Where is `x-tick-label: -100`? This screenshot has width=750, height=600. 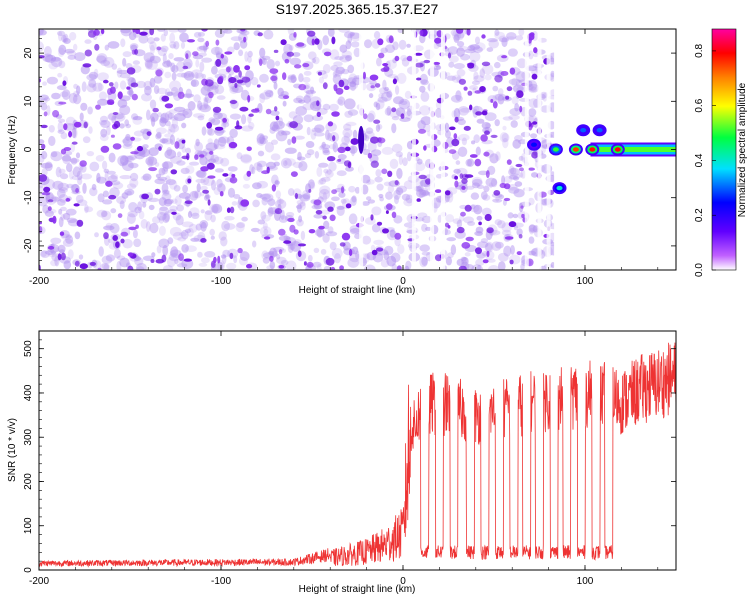
x-tick-label: -100 is located at coordinates (221, 581).